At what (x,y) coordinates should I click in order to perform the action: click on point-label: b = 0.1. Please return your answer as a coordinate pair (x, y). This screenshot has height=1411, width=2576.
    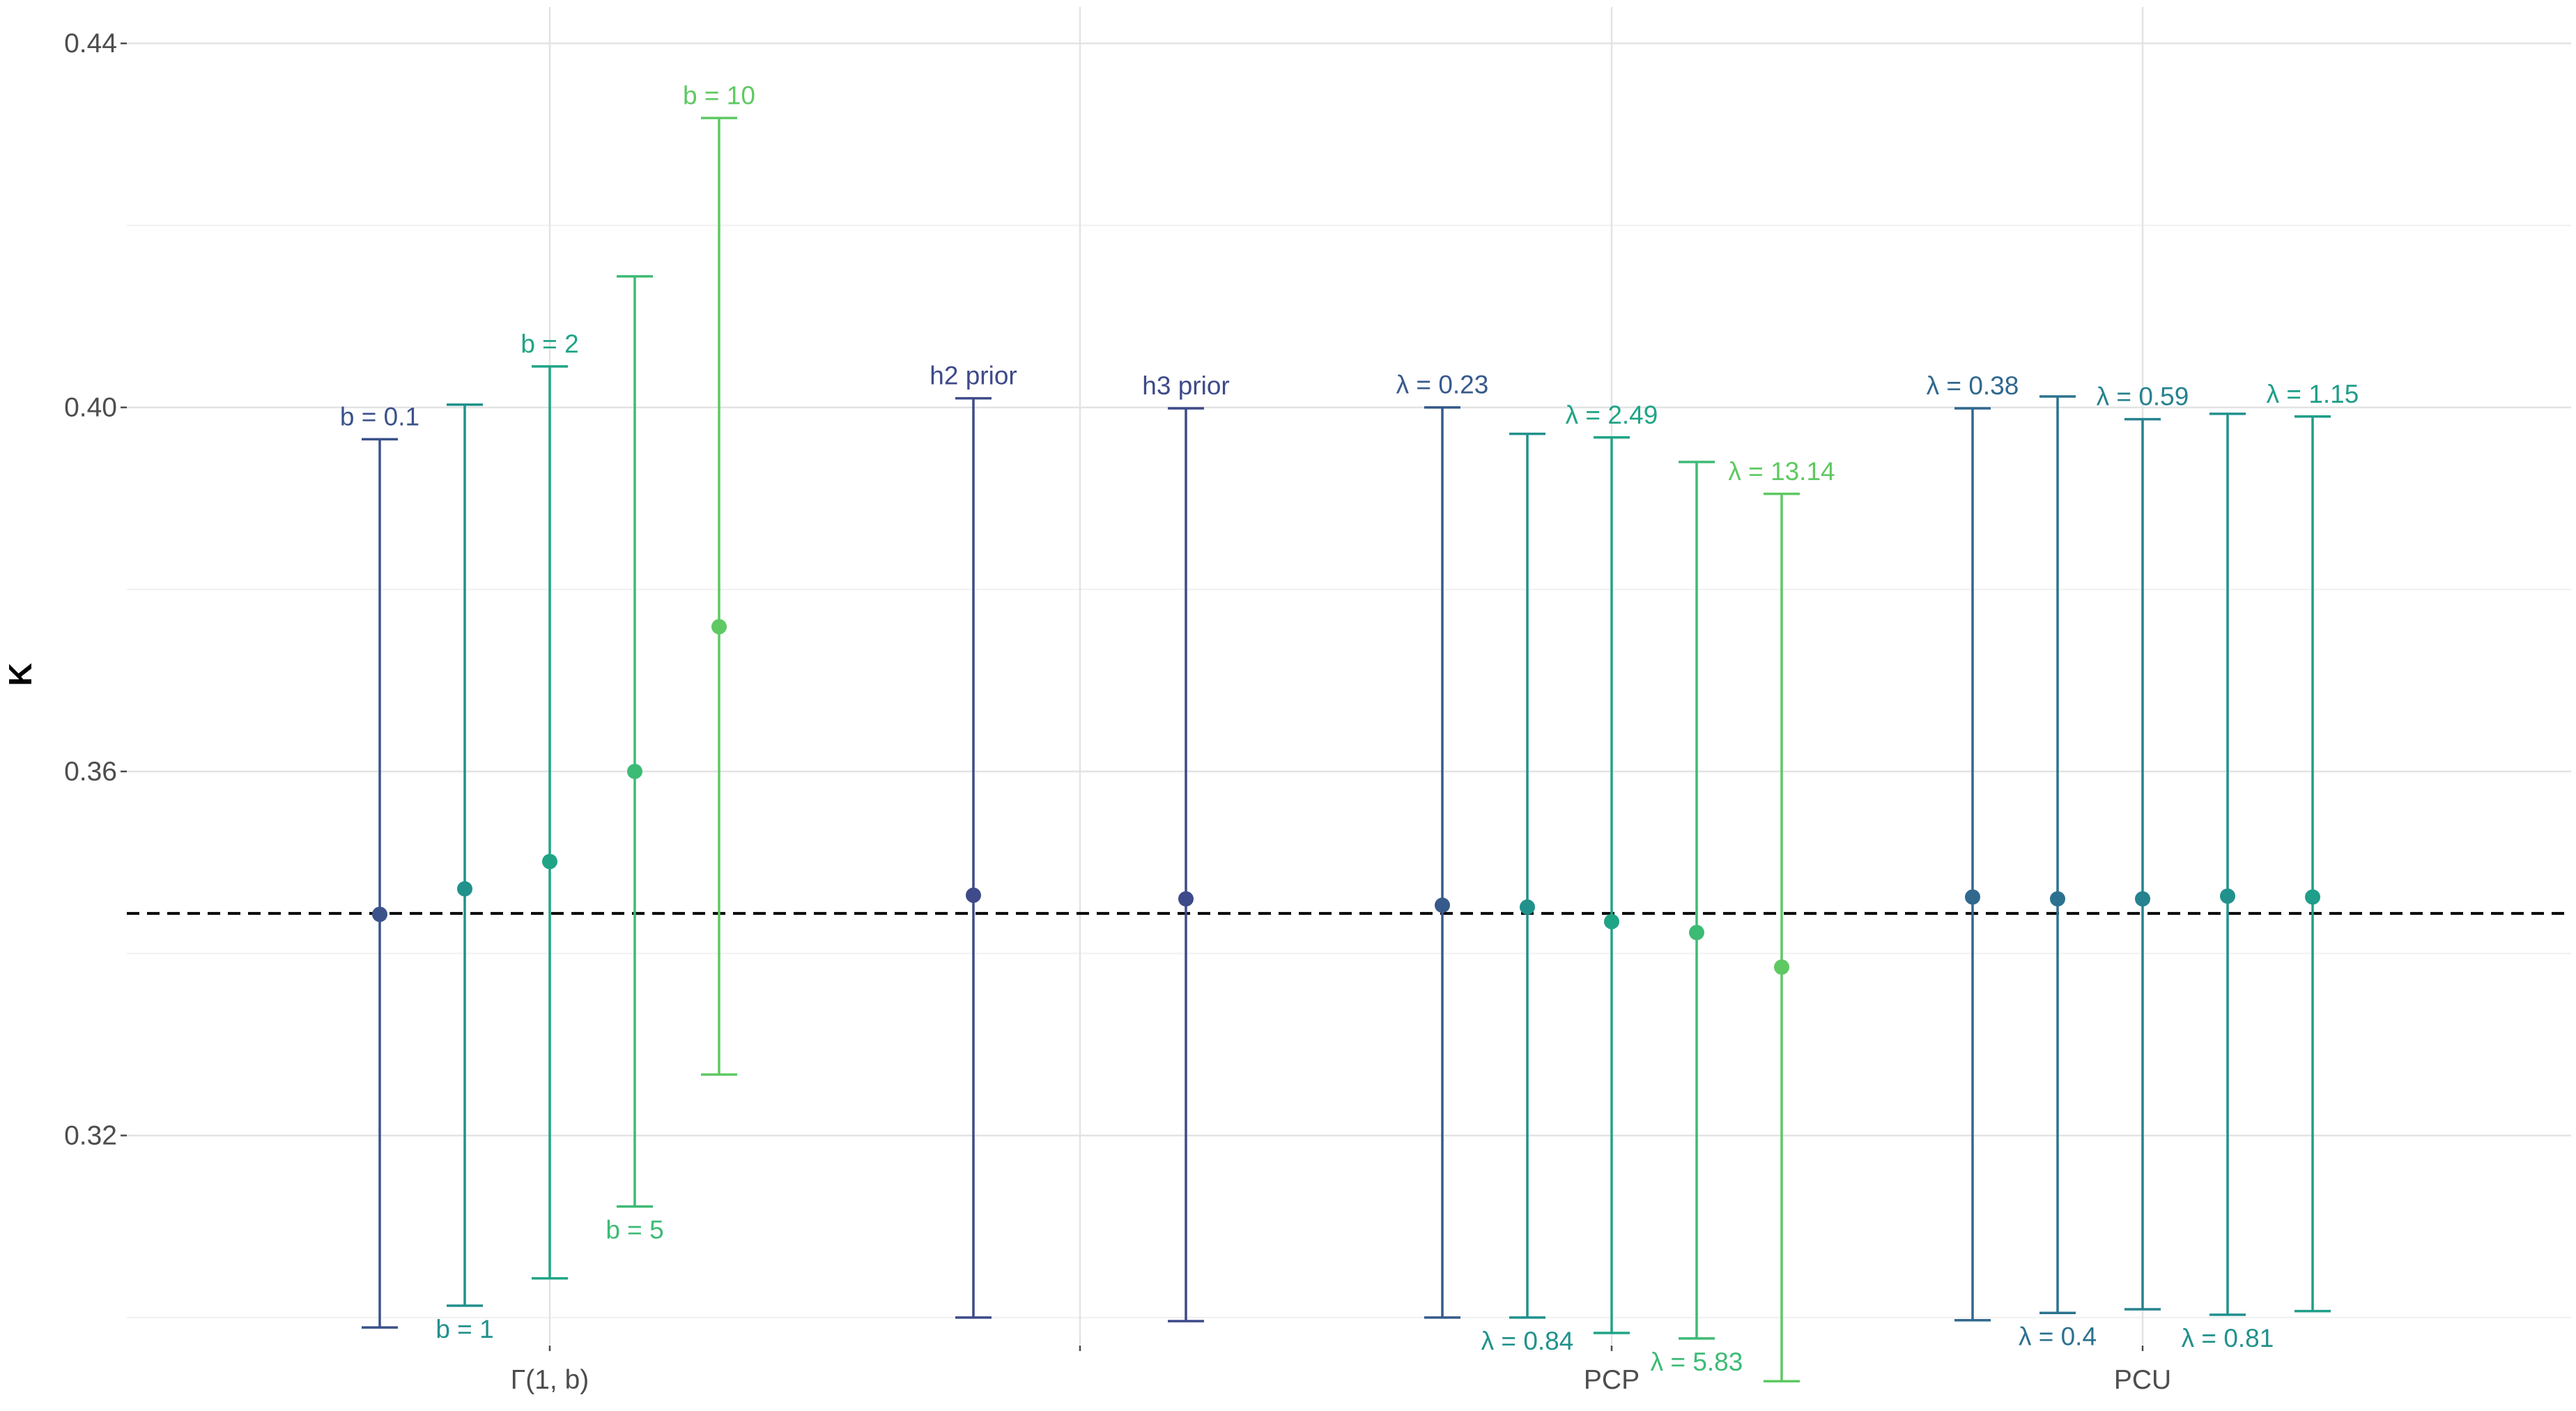
    Looking at the image, I should click on (379, 416).